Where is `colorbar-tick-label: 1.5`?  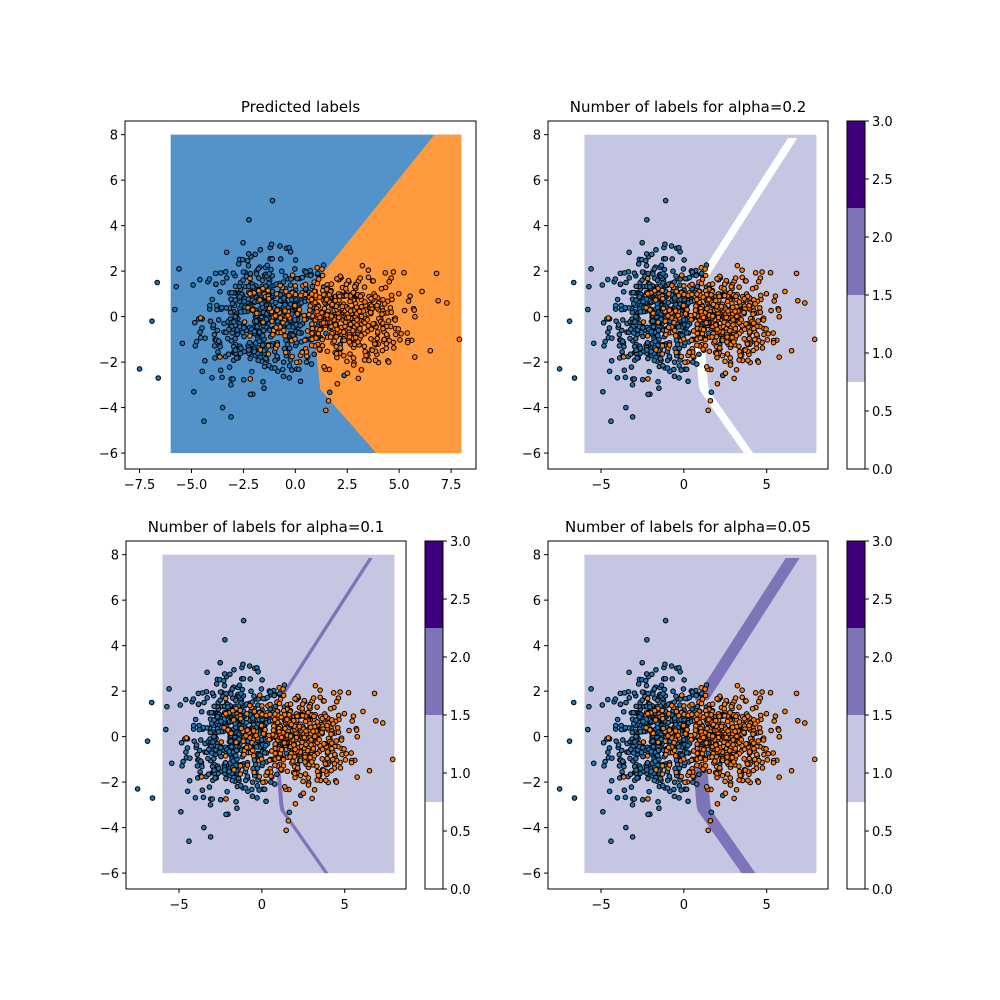
colorbar-tick-label: 1.5 is located at coordinates (882, 296).